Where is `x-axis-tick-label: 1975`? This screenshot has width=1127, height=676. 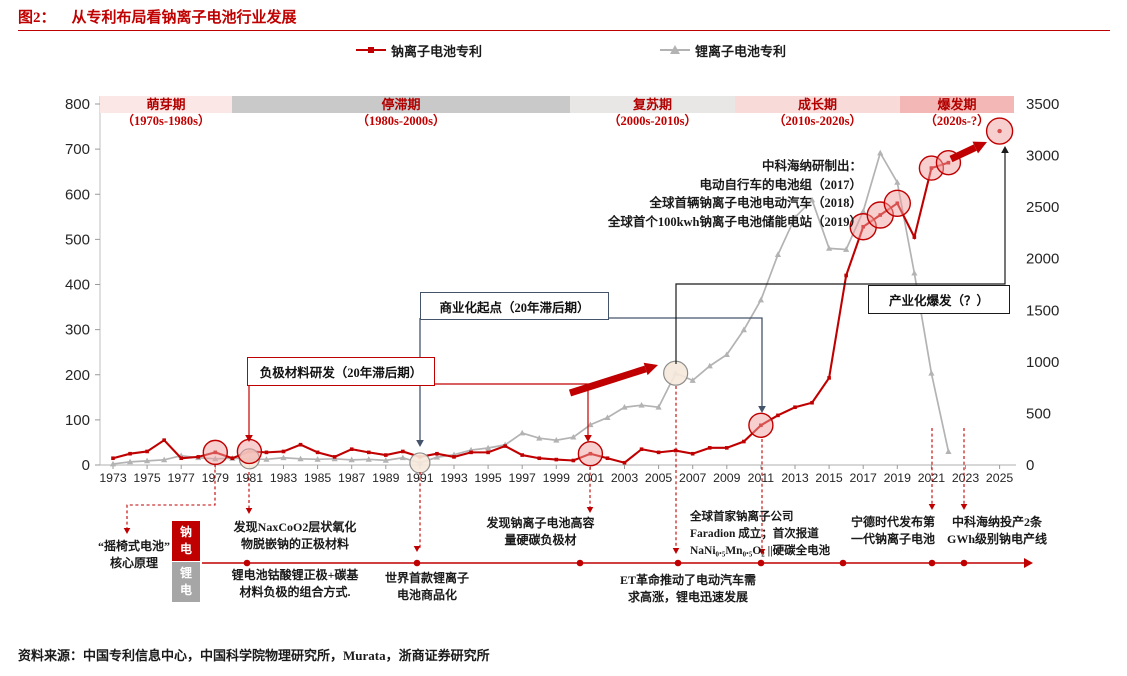 x-axis-tick-label: 1975 is located at coordinates (147, 478).